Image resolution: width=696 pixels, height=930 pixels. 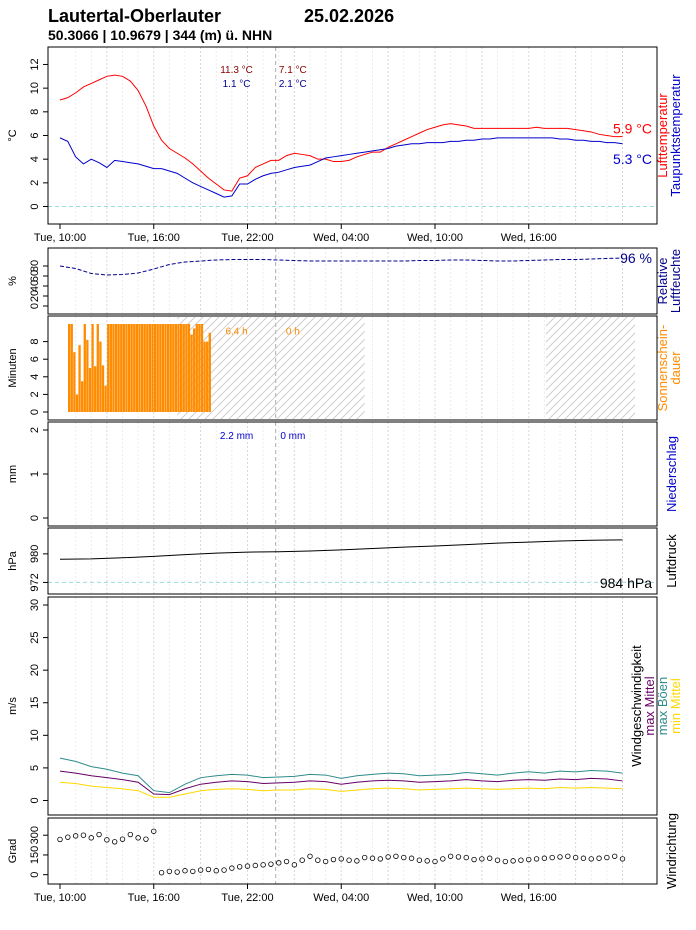 What do you see at coordinates (675, 135) in the screenshot?
I see `right-axis-label: Taupunktstemperatur` at bounding box center [675, 135].